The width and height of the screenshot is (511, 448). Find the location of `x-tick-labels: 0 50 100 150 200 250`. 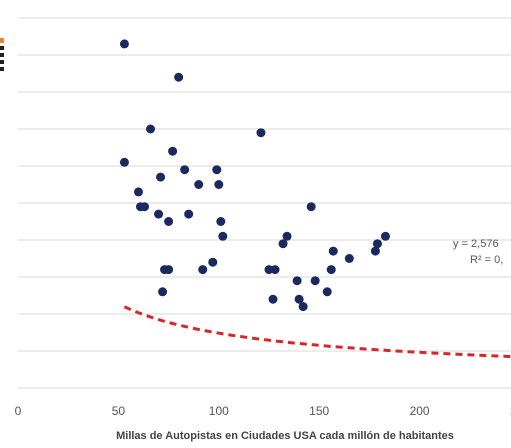

x-tick-labels: 0 50 100 150 200 250 is located at coordinates (263, 411).